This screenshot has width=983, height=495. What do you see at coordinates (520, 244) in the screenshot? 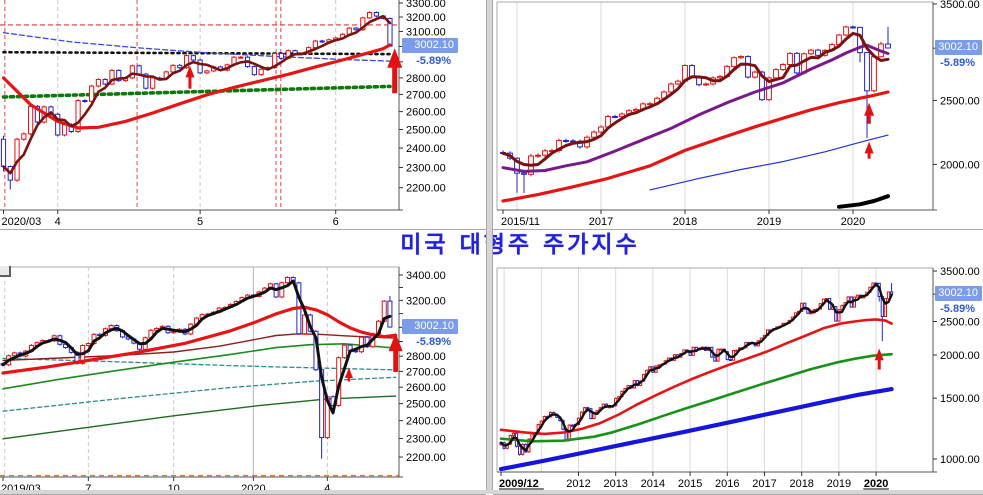
I see `page-title: 미국 대형주 주가지수` at bounding box center [520, 244].